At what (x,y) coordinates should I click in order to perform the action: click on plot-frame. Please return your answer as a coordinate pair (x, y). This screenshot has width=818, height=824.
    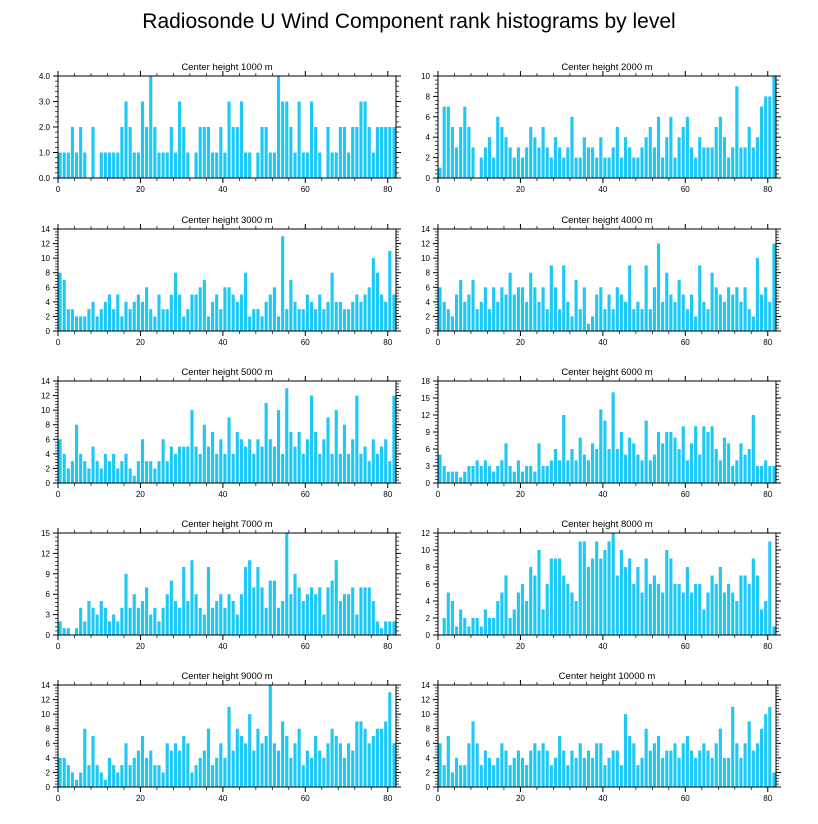
    Looking at the image, I should click on (607, 736).